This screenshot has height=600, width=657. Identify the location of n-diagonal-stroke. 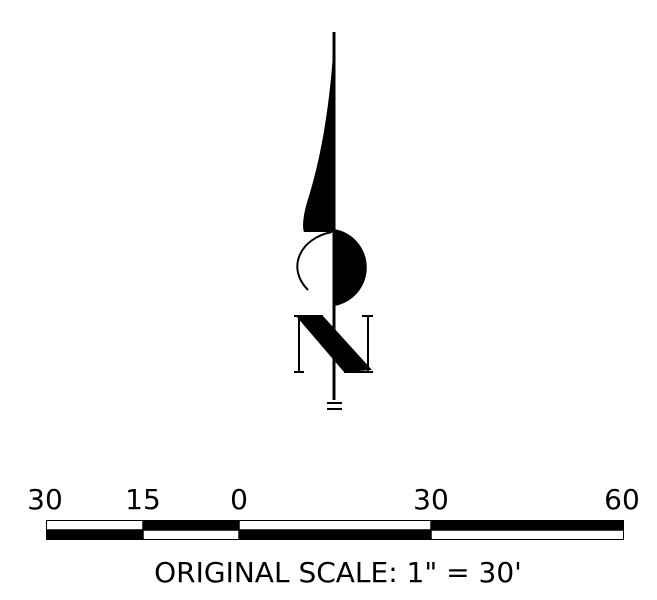
(334, 344).